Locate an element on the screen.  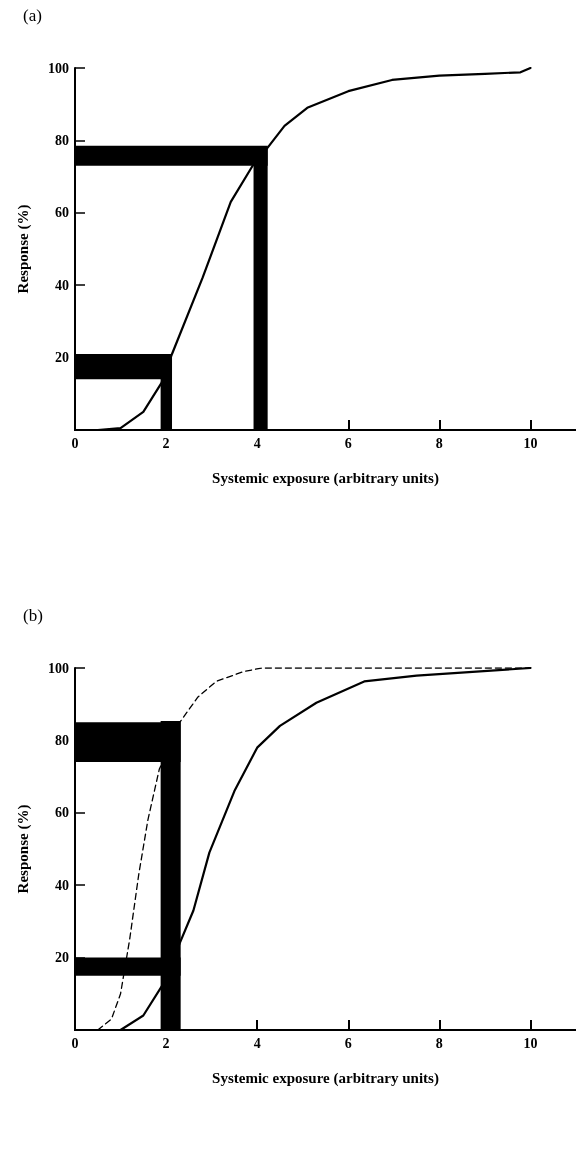
chart-title: (a) is located at coordinates (32, 15).